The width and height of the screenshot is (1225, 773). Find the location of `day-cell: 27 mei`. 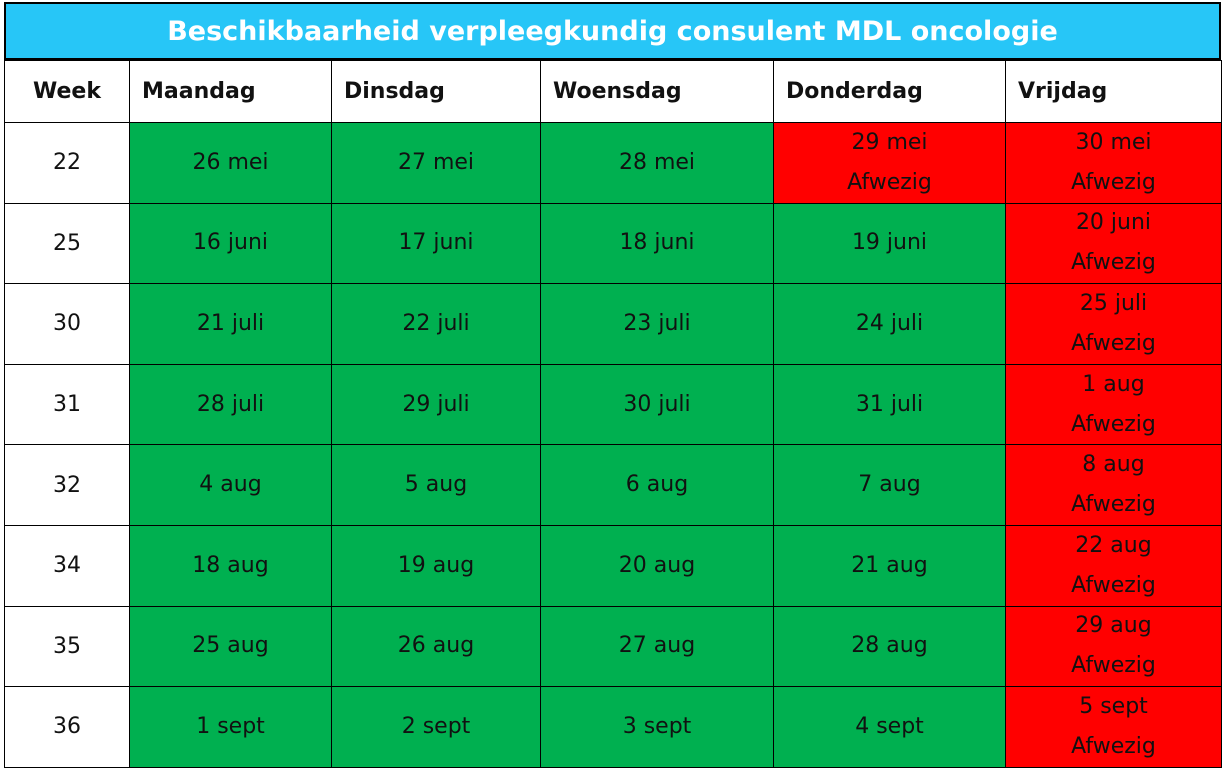

day-cell: 27 mei is located at coordinates (436, 163).